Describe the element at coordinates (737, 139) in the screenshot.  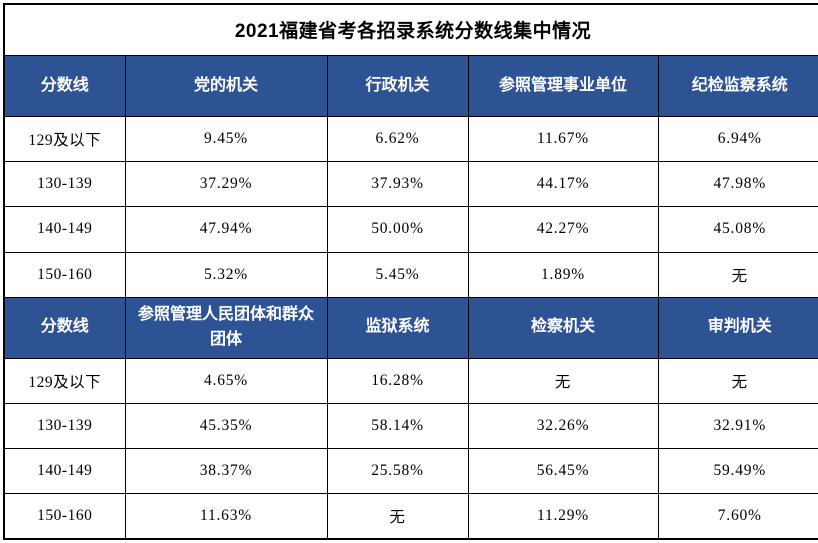
I see `data-cell: 6.94%` at that location.